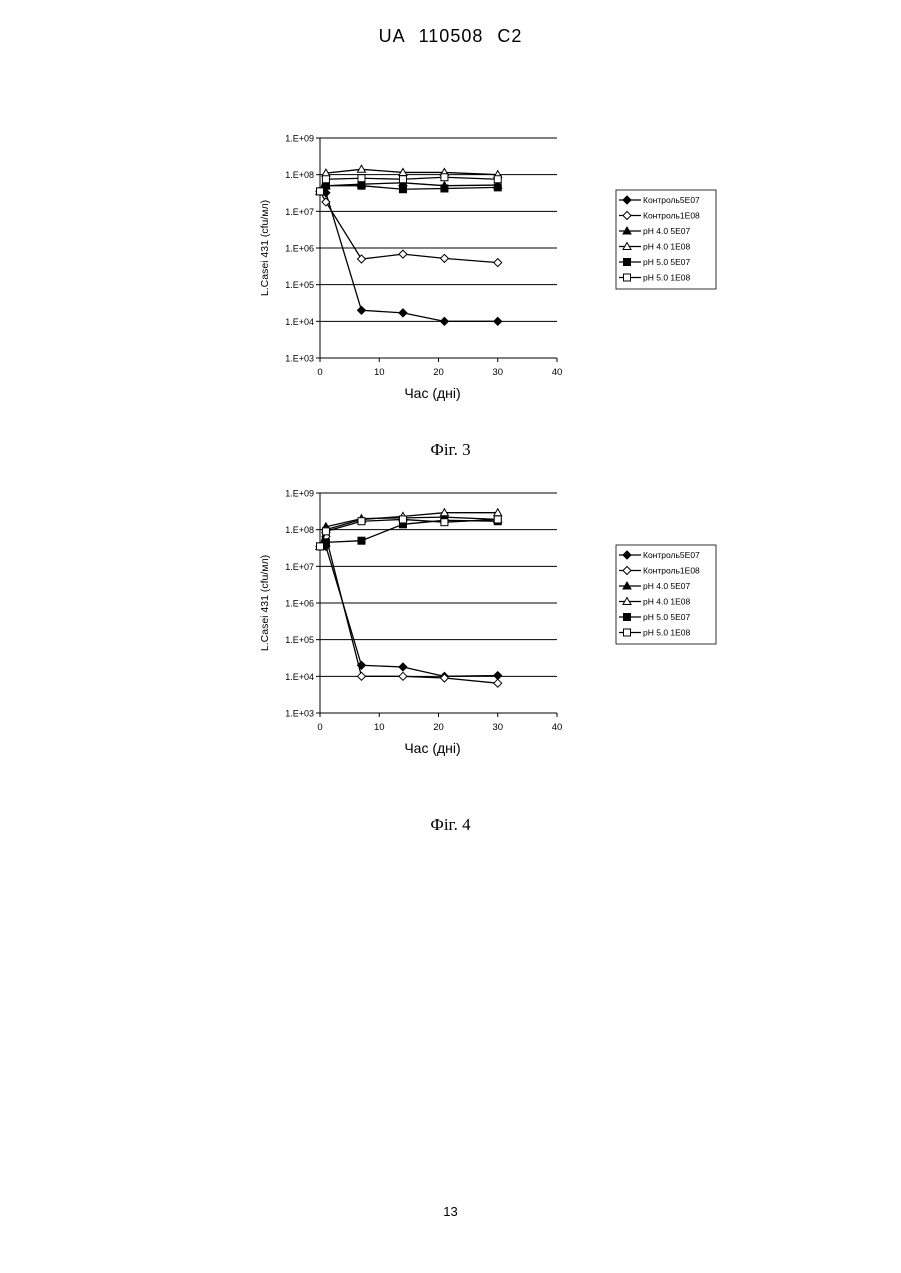  What do you see at coordinates (450, 825) in the screenshot?
I see `figure-caption-4: Фіг. 4` at bounding box center [450, 825].